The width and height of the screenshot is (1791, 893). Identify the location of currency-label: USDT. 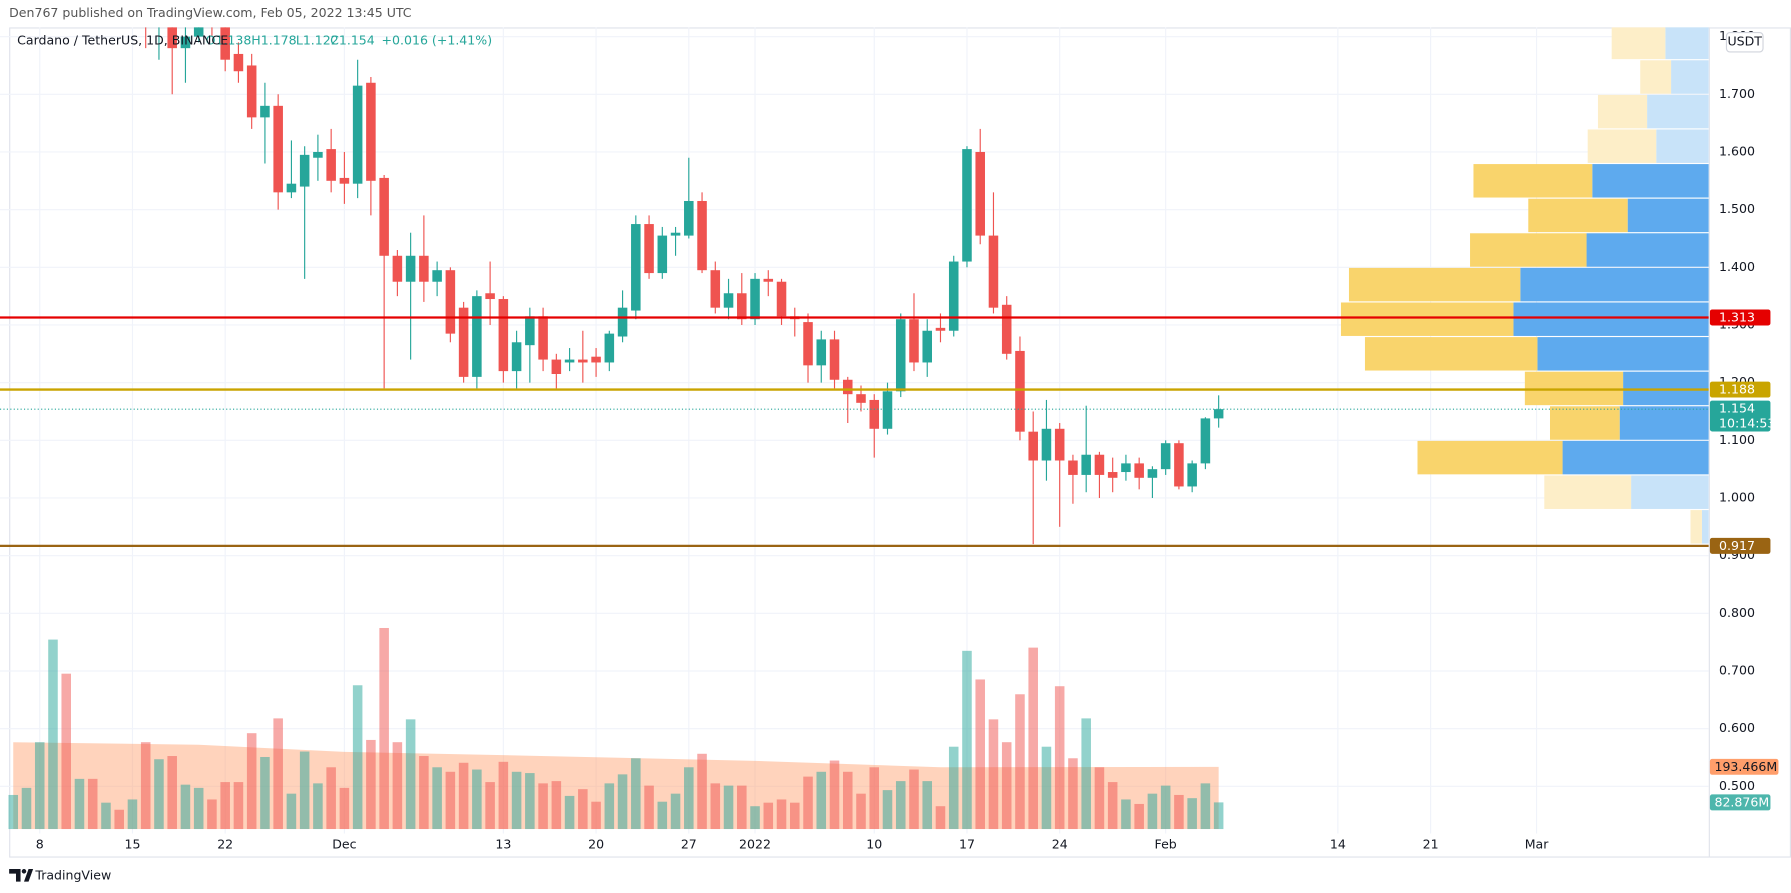
(1744, 41).